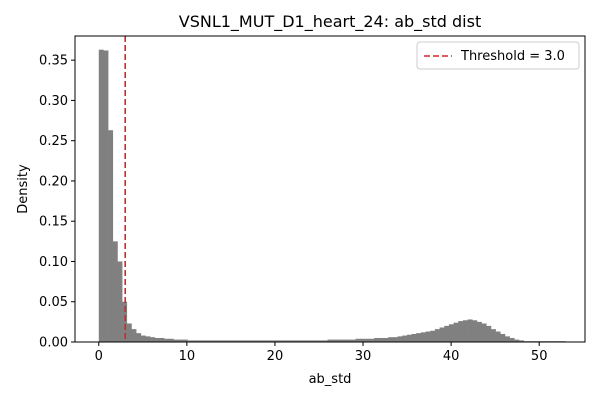 The height and width of the screenshot is (400, 600). Describe the element at coordinates (53, 141) in the screenshot. I see `y-tick-label: 0.25` at that location.